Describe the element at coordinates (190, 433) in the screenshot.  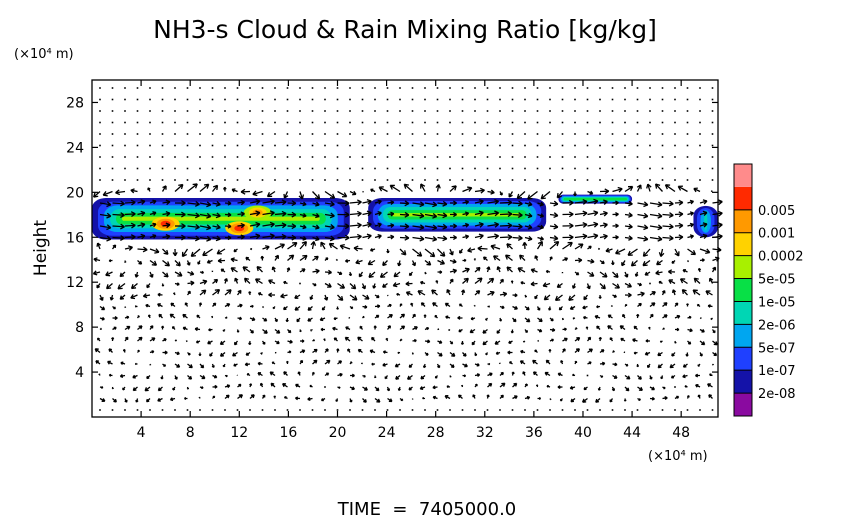
I see `x-tick-label: 8` at that location.